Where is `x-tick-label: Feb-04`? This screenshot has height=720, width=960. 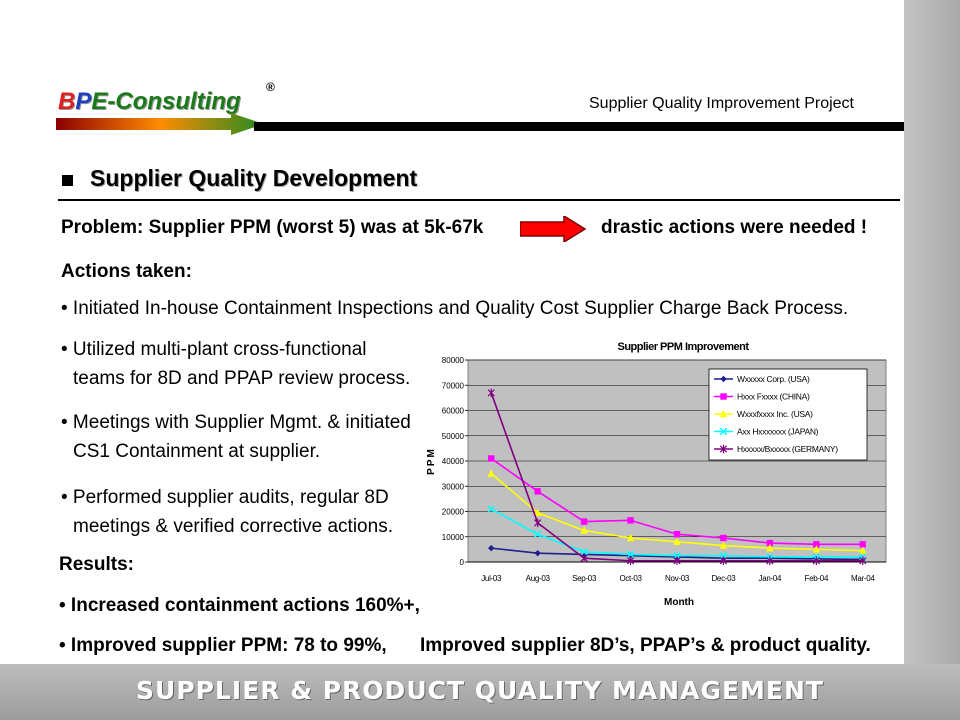
x-tick-label: Feb-04 is located at coordinates (817, 578).